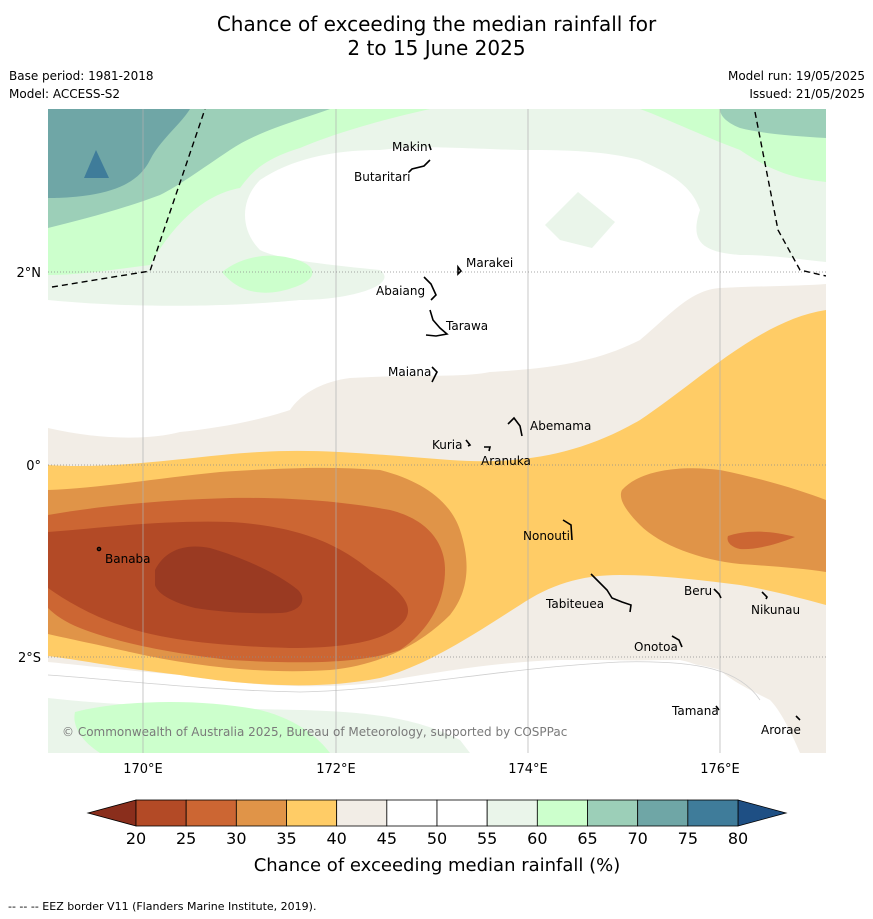 The height and width of the screenshot is (919, 873). What do you see at coordinates (81, 85) in the screenshot?
I see `meta-left: Base period: 1981-2018 Model: ACCESS-S2` at bounding box center [81, 85].